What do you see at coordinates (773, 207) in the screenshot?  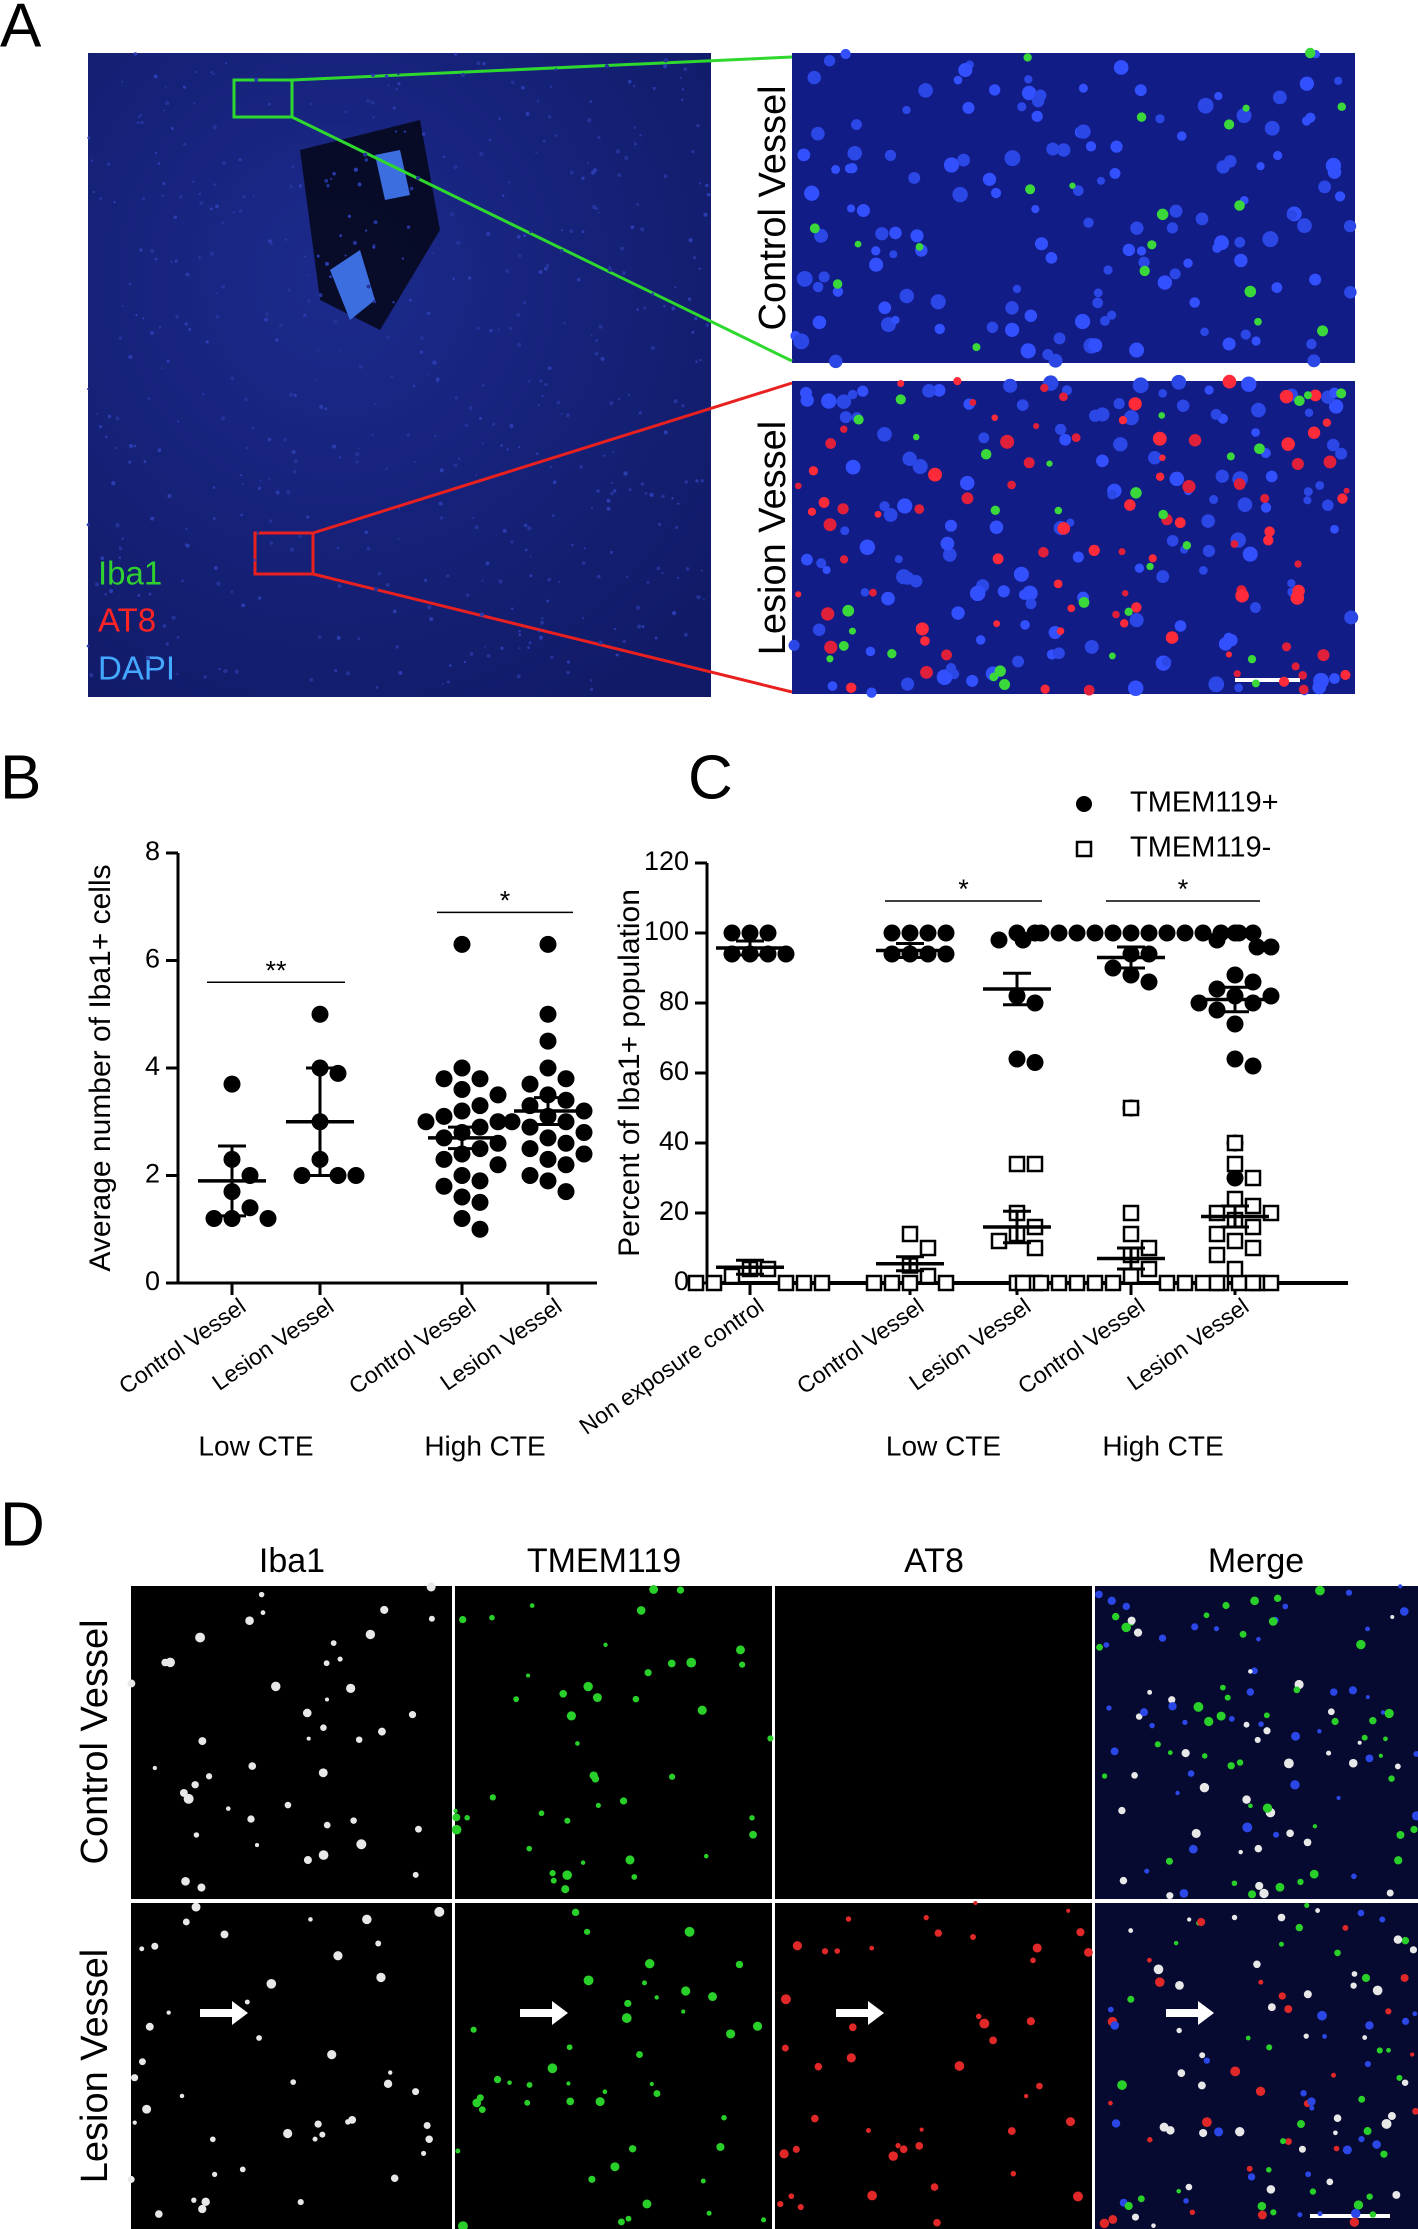 I see `row-label: Control Vessel` at bounding box center [773, 207].